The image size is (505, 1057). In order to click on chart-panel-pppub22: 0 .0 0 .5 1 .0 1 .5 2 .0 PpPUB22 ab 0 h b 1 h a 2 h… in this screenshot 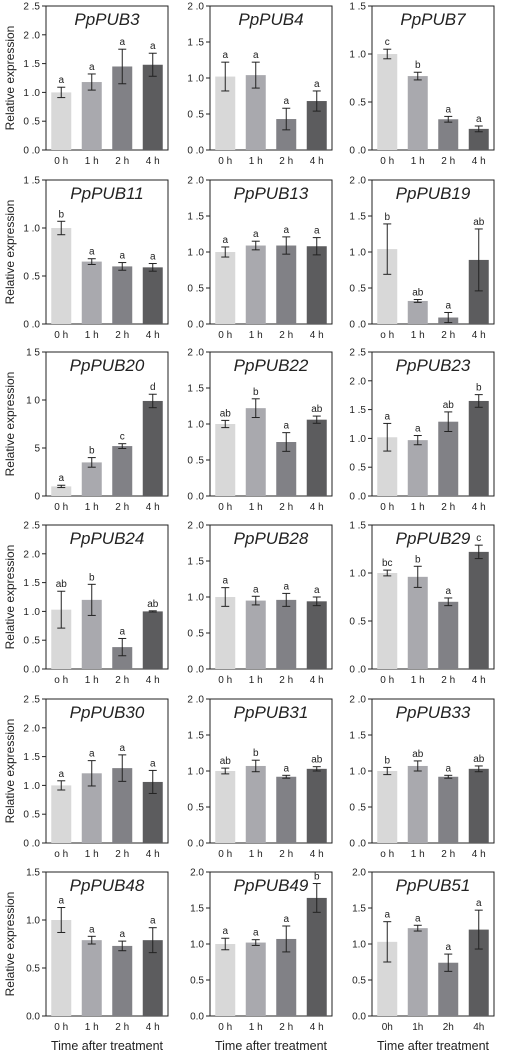, I will do `click(260, 430)`.